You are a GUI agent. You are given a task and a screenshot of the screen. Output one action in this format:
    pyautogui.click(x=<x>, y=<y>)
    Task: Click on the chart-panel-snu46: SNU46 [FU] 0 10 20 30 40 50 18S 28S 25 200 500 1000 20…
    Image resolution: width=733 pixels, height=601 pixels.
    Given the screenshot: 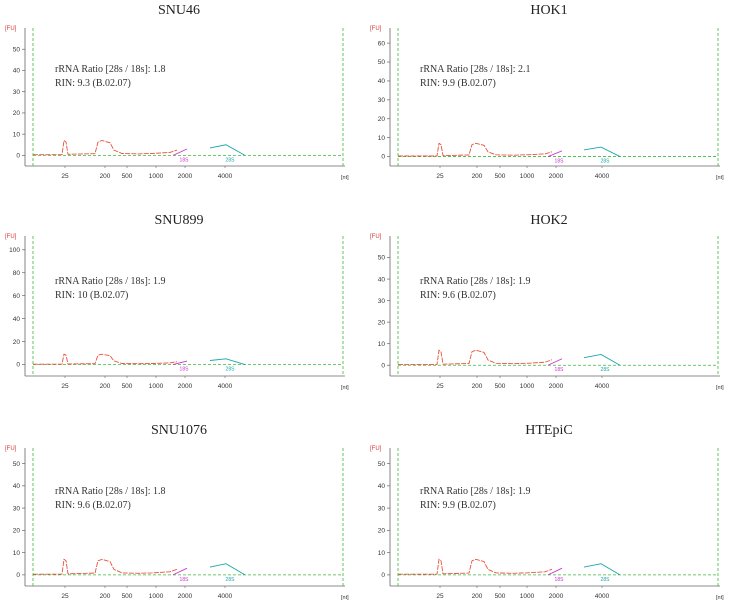 What is the action you would take?
    pyautogui.click(x=177, y=92)
    